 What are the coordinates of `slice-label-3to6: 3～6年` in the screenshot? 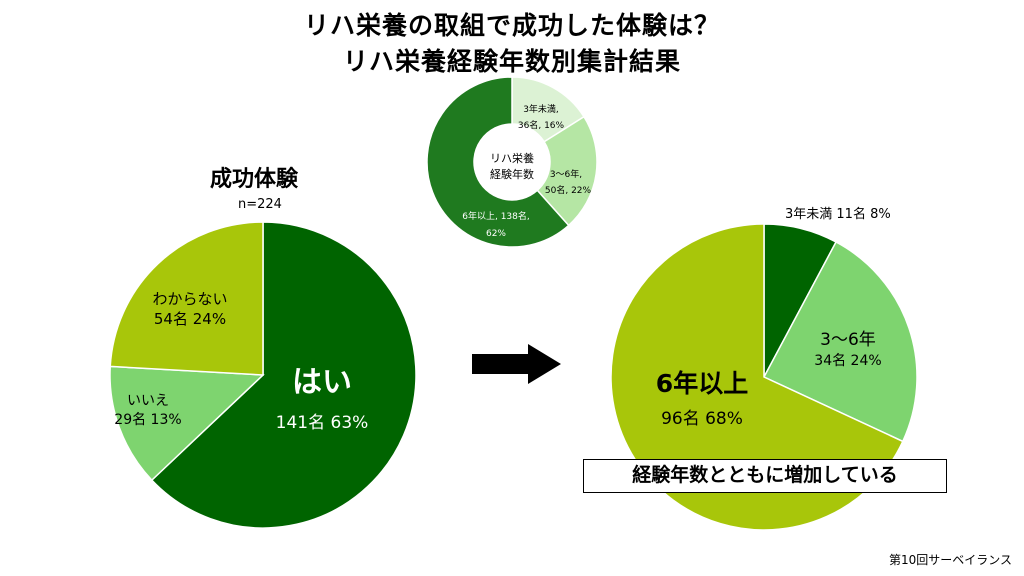 It's located at (848, 340).